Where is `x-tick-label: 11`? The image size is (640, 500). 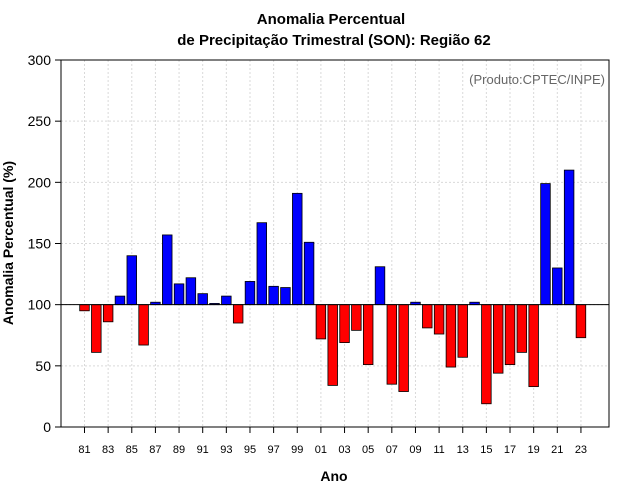
x-tick-label: 11 is located at coordinates (438, 450).